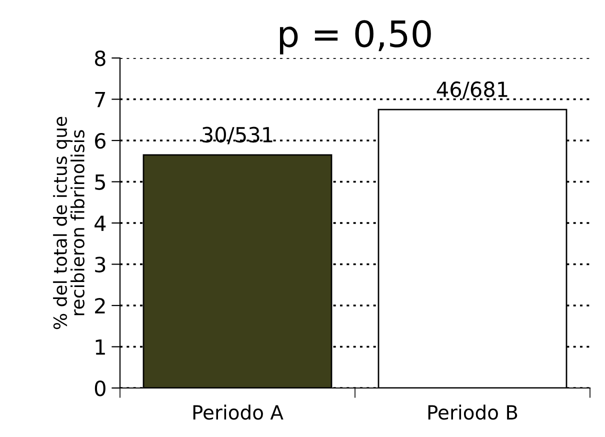 The height and width of the screenshot is (437, 605). What do you see at coordinates (100, 264) in the screenshot?
I see `y-tick-label: 3` at bounding box center [100, 264].